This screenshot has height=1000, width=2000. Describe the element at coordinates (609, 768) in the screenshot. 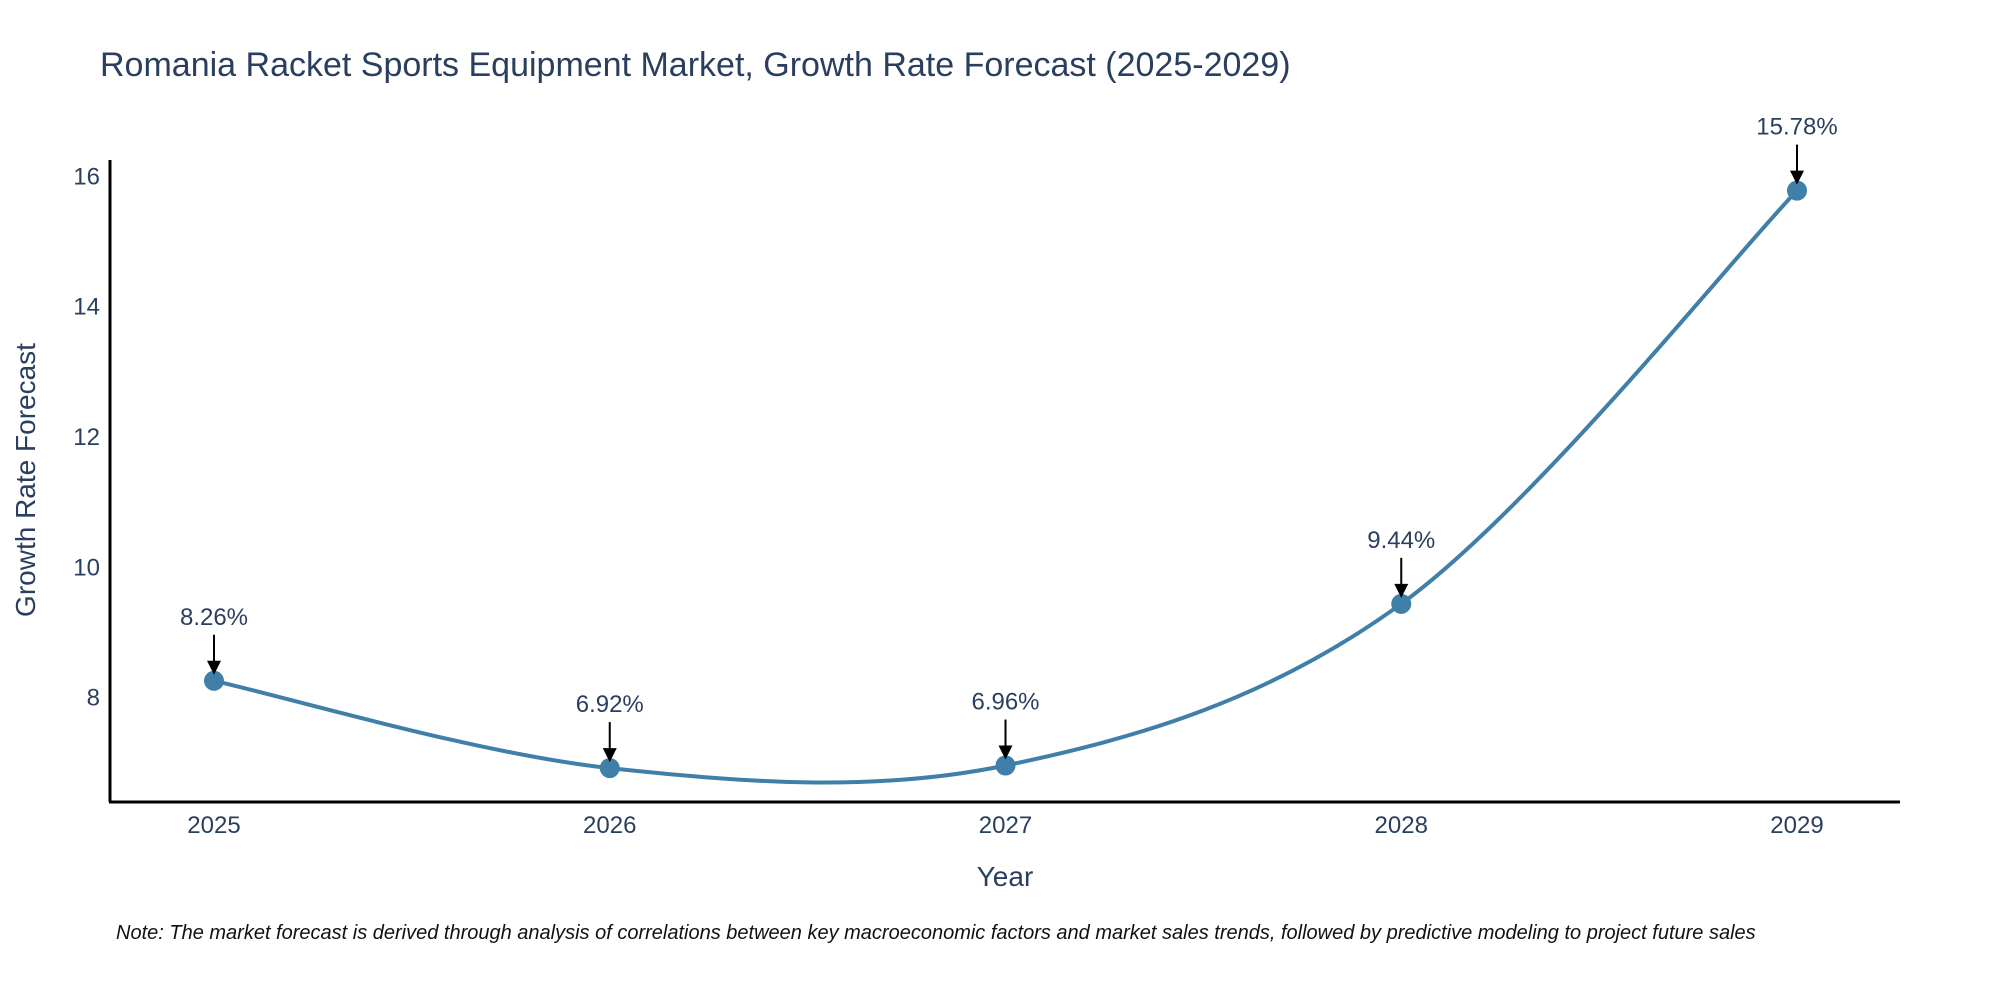

I see `data-point-2026` at that location.